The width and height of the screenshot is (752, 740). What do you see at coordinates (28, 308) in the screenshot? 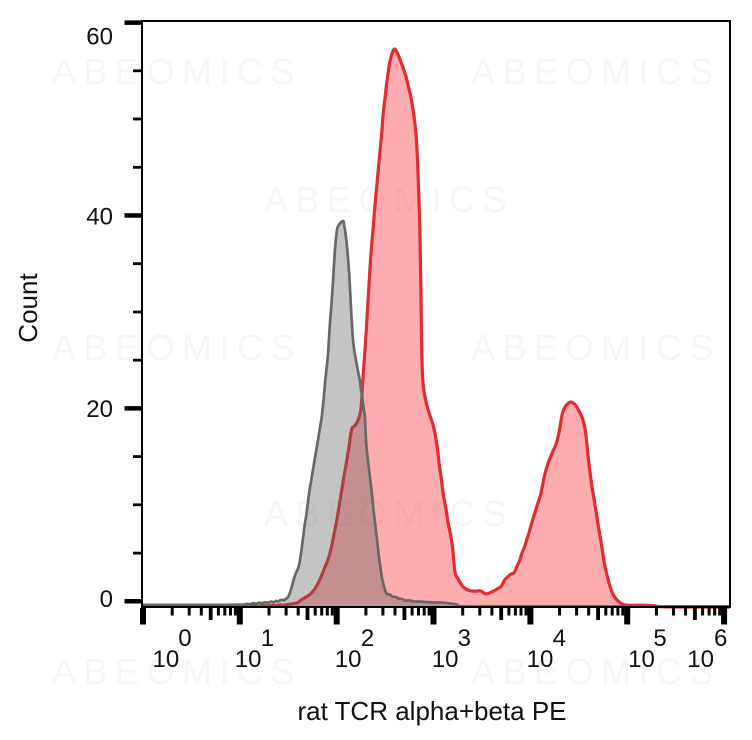
I see `svg-text: Count` at bounding box center [28, 308].